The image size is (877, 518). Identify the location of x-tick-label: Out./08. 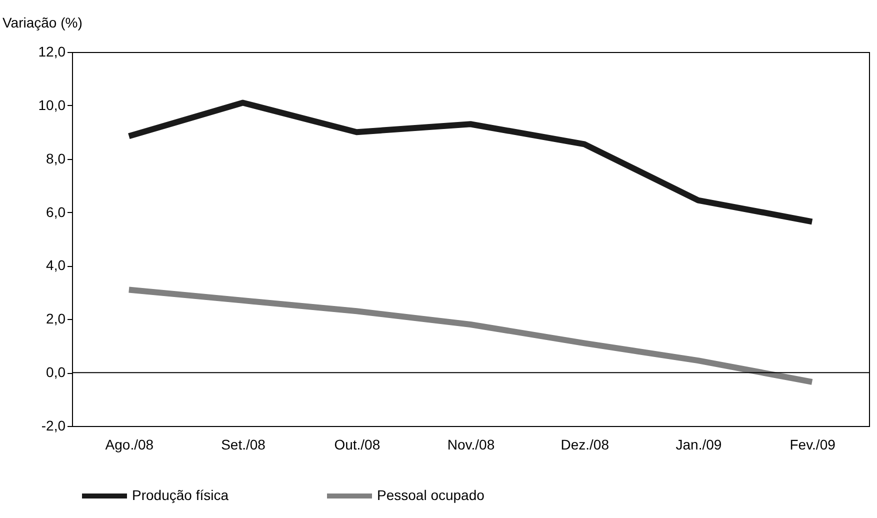
(357, 444).